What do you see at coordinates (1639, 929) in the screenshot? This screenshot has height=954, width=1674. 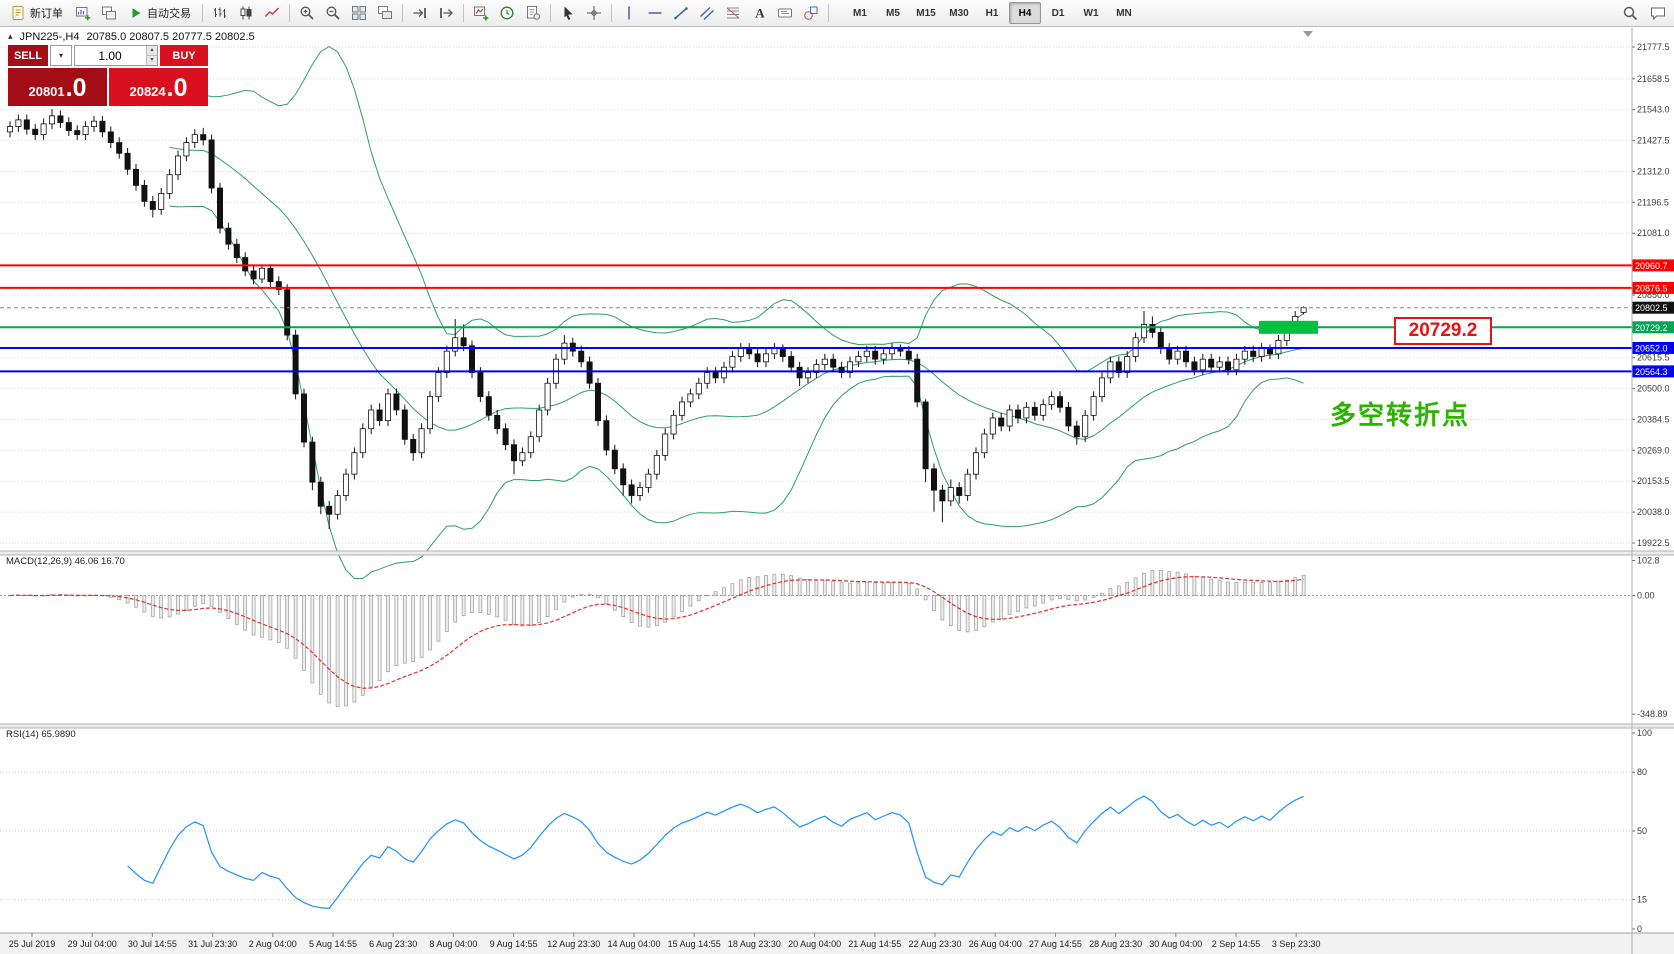 I see `svg-text: 0` at bounding box center [1639, 929].